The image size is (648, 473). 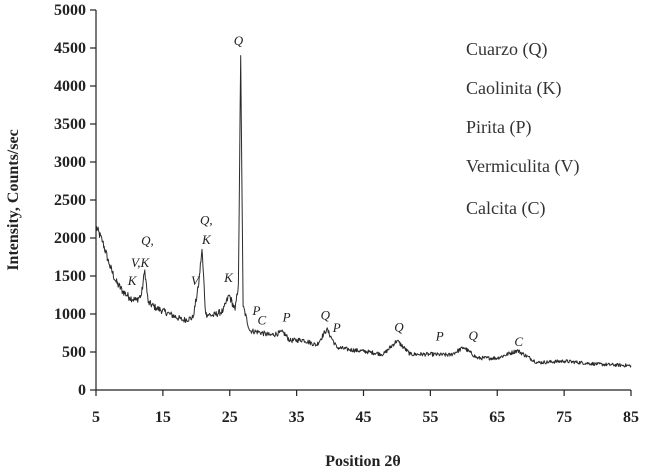 What do you see at coordinates (141, 262) in the screenshot?
I see `peak-label: V,K` at bounding box center [141, 262].